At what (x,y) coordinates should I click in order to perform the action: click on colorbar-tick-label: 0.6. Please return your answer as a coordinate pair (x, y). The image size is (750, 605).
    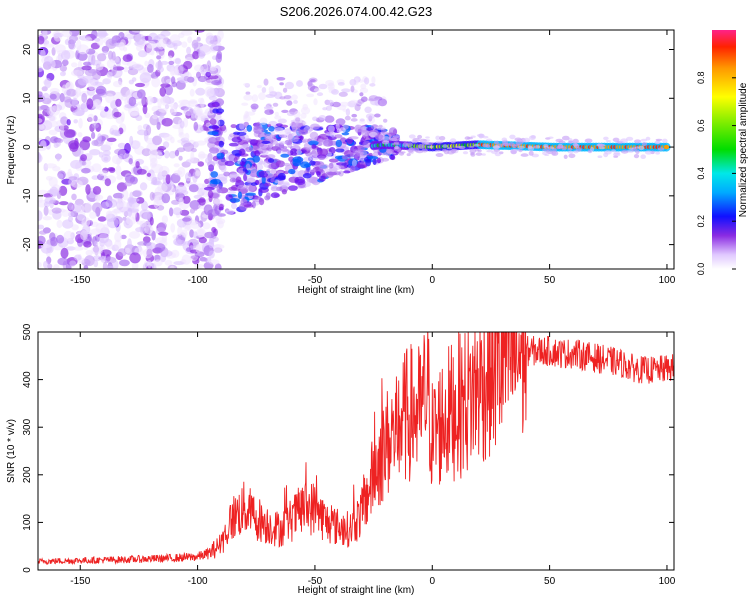
    Looking at the image, I should click on (701, 125).